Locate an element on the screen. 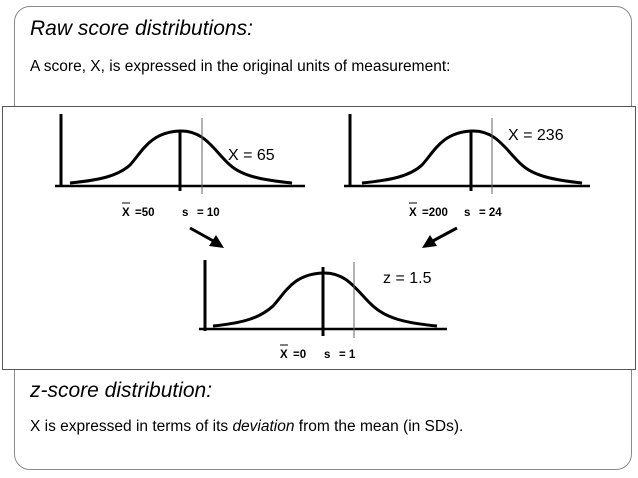 The width and height of the screenshot is (638, 478). right-mean-symbol: X is located at coordinates (413, 213).